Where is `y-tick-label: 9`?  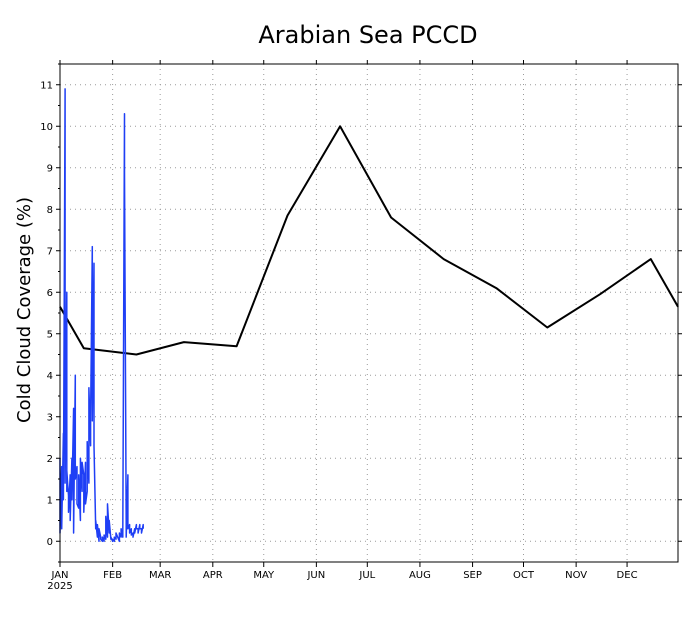 y-tick-label: 9 is located at coordinates (50, 168).